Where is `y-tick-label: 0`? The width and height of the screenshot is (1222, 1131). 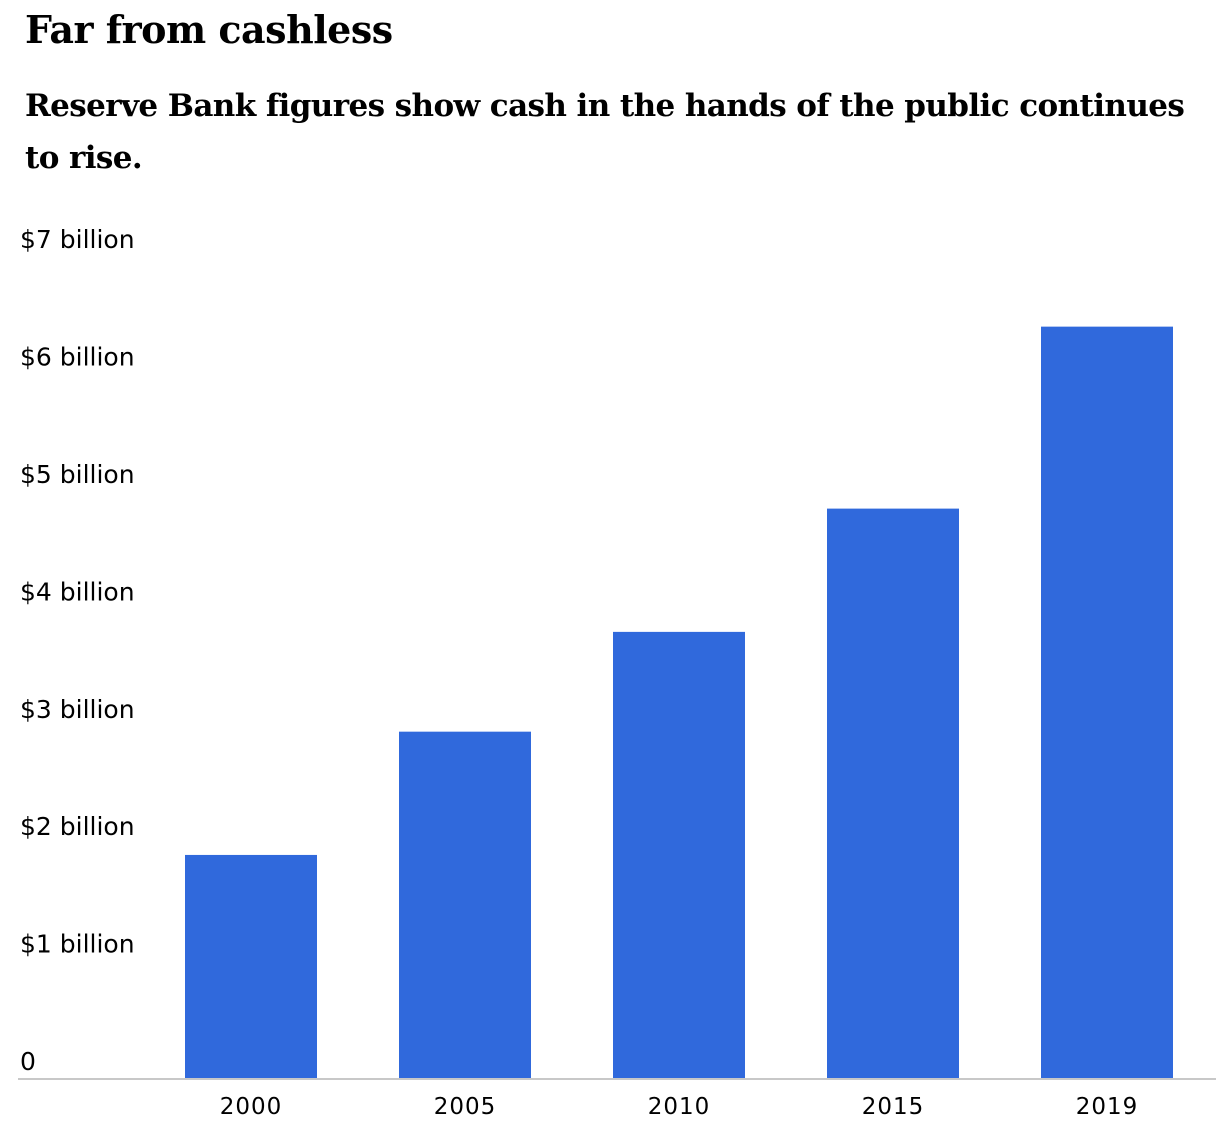 y-tick-label: 0 is located at coordinates (28, 1061).